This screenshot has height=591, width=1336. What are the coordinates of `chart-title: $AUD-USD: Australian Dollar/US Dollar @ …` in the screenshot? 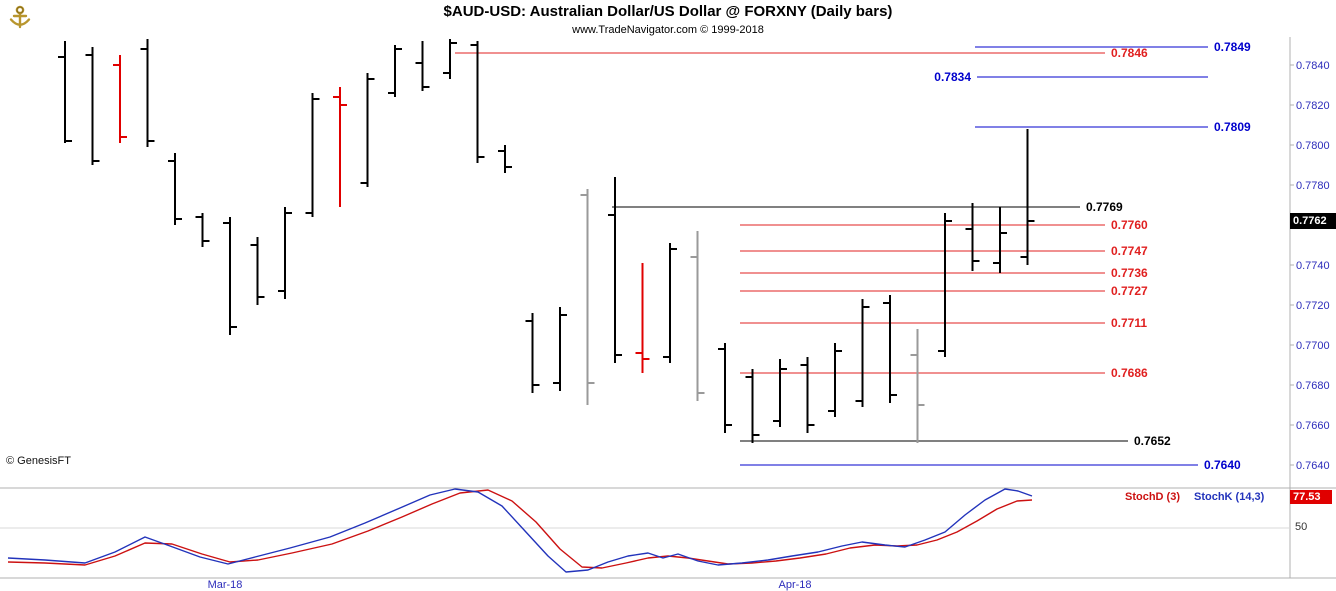 It's located at (668, 11).